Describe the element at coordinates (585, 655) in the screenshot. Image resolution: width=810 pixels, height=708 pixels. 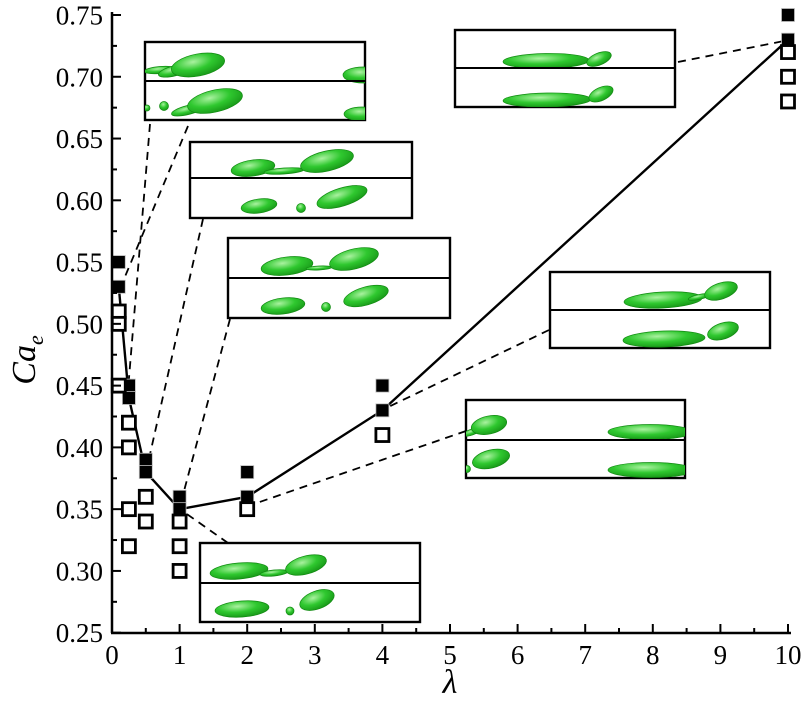
I see `x-tick-label: 7` at that location.